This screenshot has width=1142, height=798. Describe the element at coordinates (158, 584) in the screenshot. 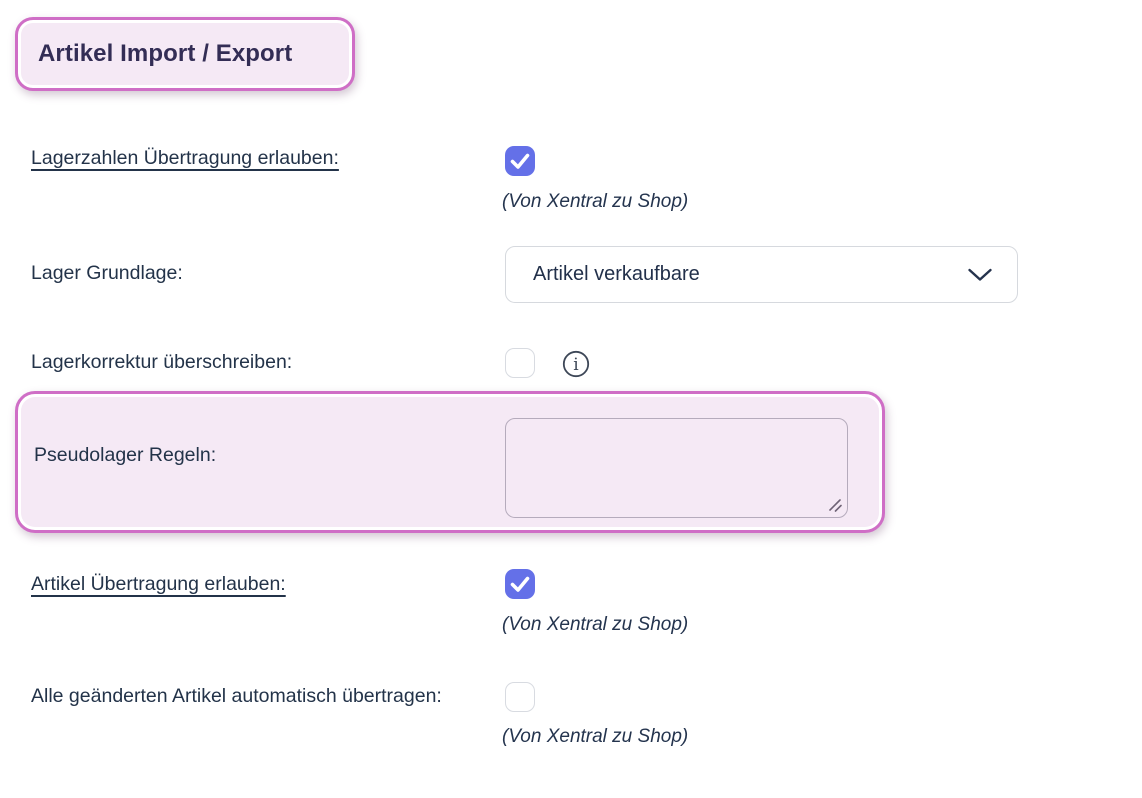

I see `label-artikel-uebertragung-link: Artikel Übertragung erlauben:` at that location.